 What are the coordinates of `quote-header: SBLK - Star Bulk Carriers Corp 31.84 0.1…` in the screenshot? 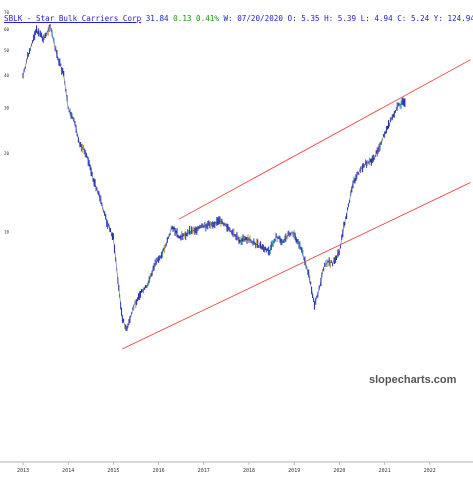 It's located at (238, 18).